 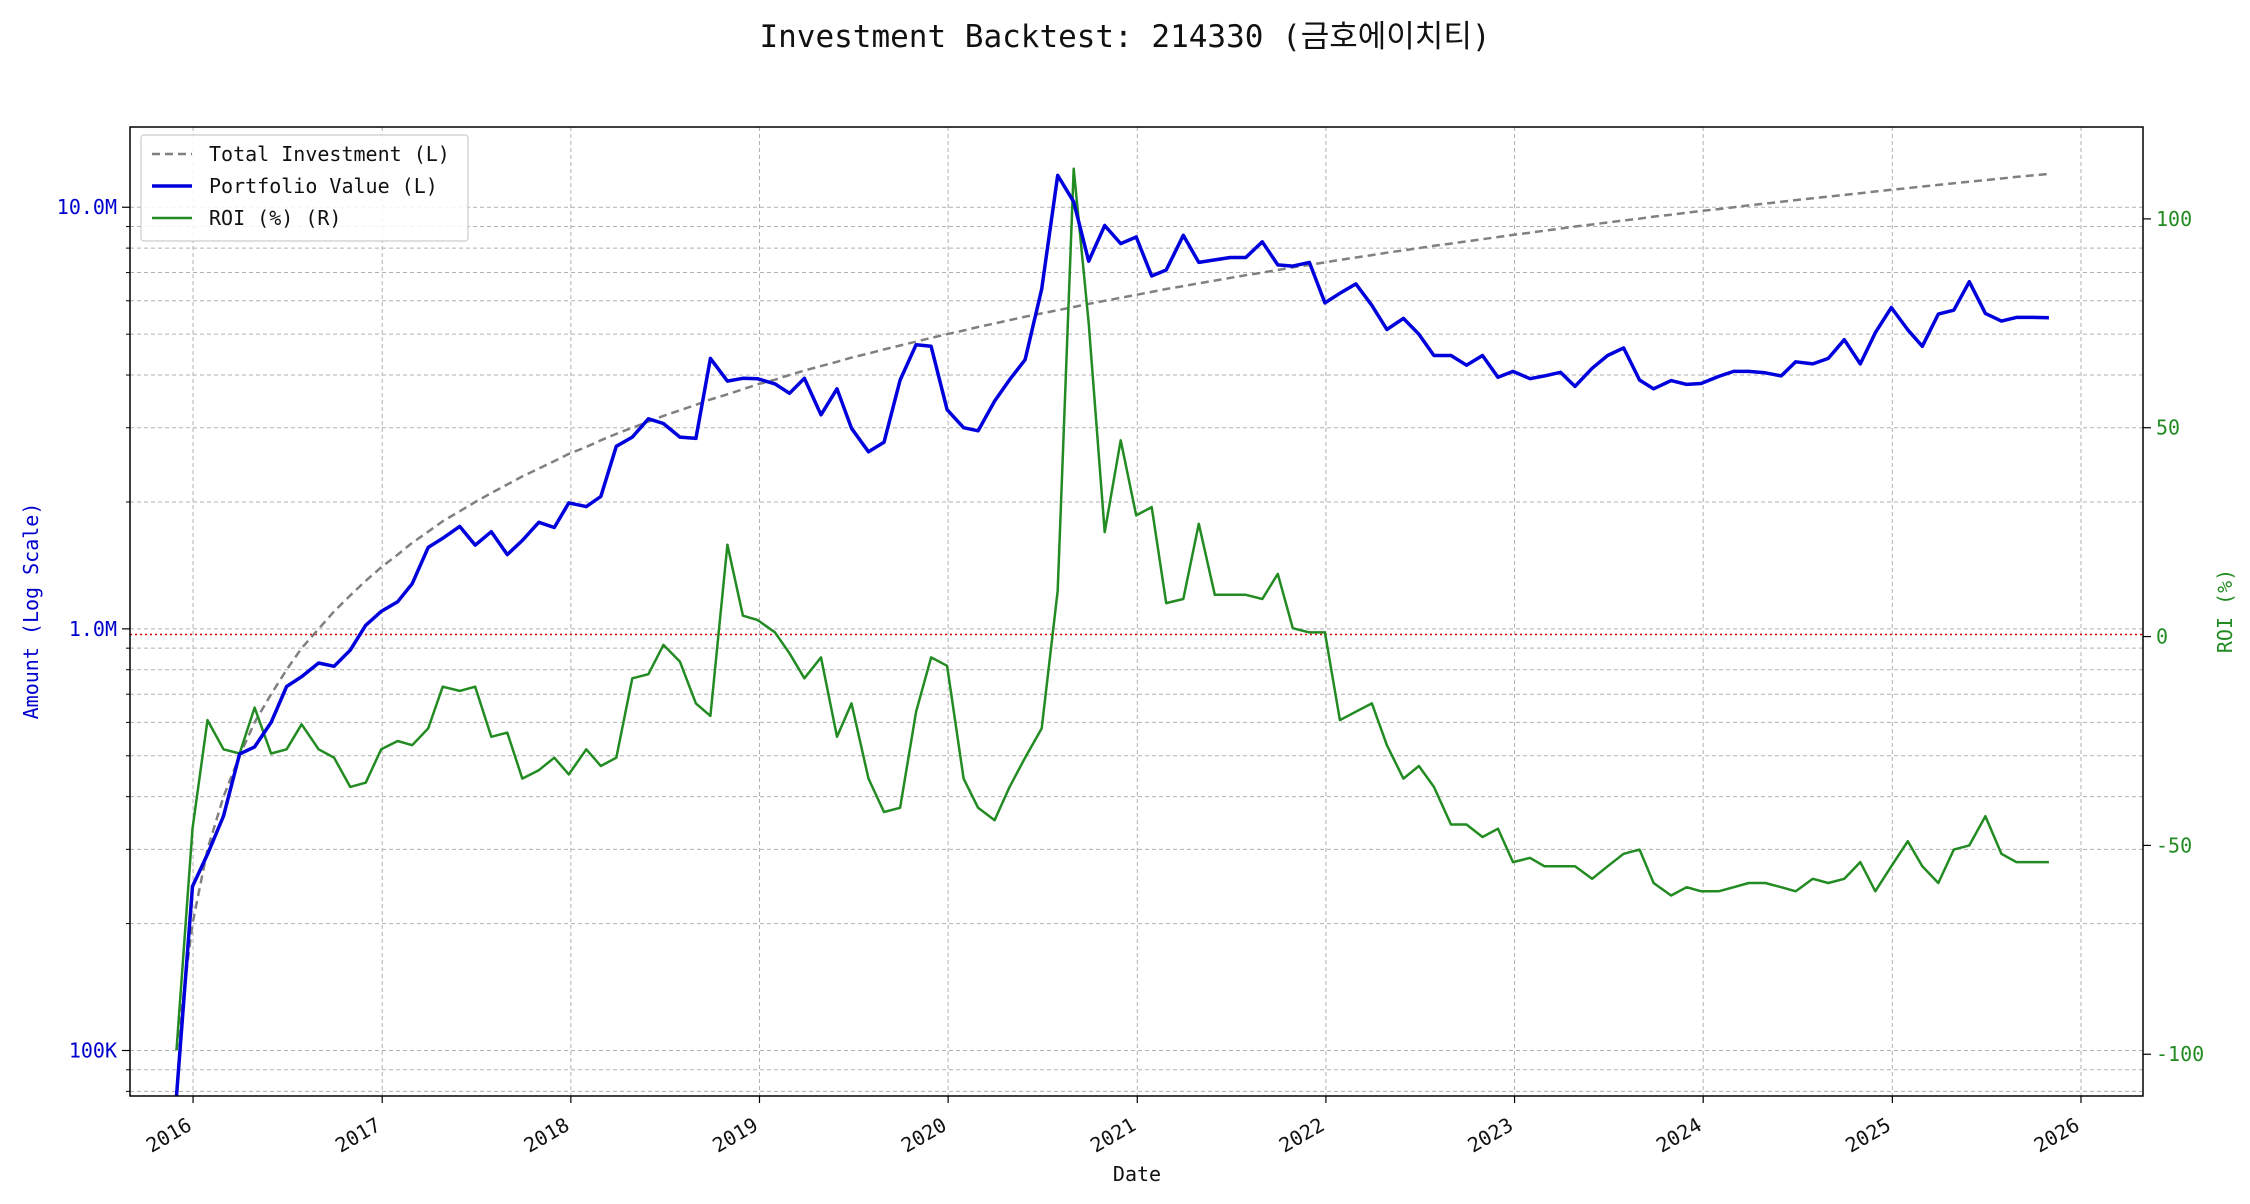 What do you see at coordinates (2180, 1054) in the screenshot?
I see `right-tick-label: -100` at bounding box center [2180, 1054].